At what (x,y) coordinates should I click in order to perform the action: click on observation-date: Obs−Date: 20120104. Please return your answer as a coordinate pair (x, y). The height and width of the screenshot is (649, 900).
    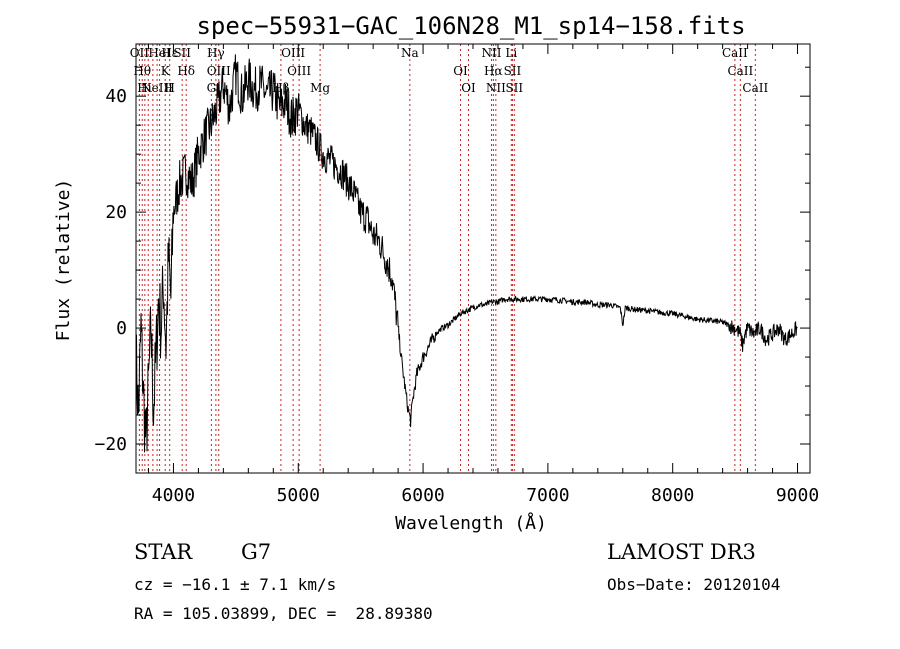
    Looking at the image, I should click on (694, 584).